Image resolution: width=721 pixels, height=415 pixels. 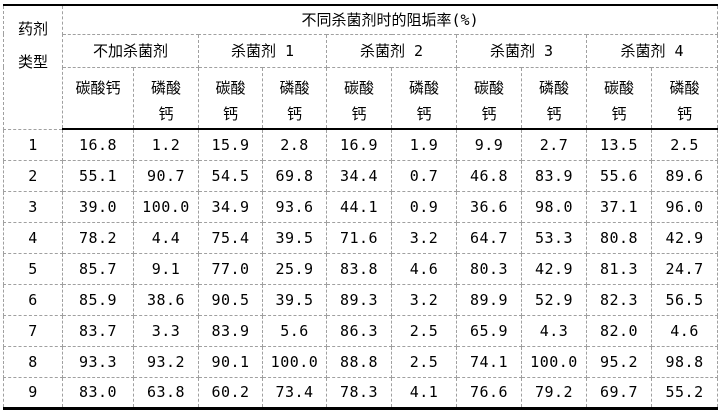 What do you see at coordinates (489, 175) in the screenshot?
I see `data-cell: 46.8` at bounding box center [489, 175].